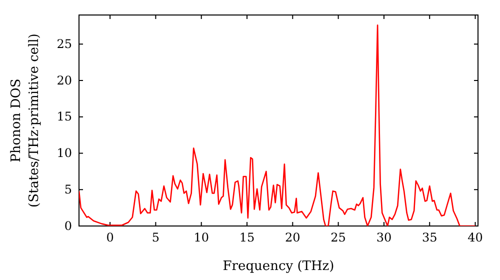 The width and height of the screenshot is (500, 280). Describe the element at coordinates (156, 237) in the screenshot. I see `x-tick-label: 5` at that location.